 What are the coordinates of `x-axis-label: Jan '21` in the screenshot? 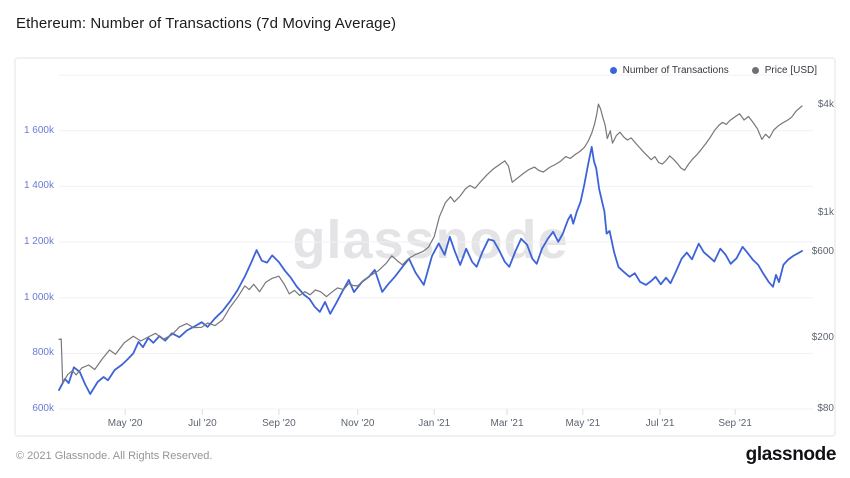 It's located at (434, 423).